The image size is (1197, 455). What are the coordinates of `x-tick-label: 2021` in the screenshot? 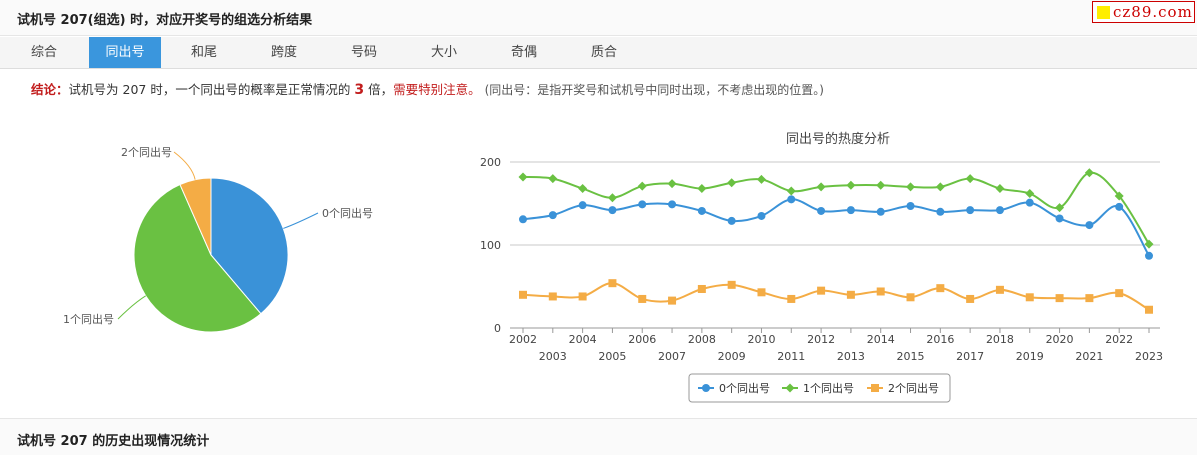 It's located at (1089, 356).